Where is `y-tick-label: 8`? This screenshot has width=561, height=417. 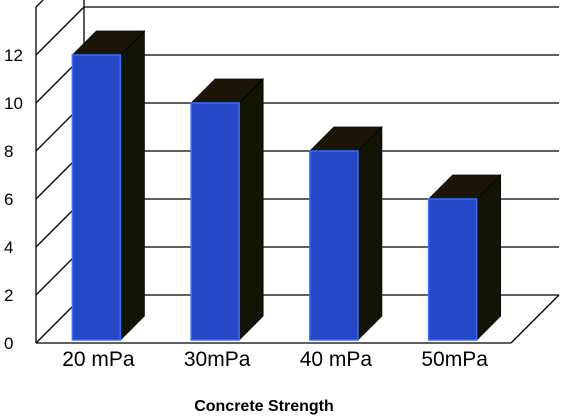
y-tick-label: 8 is located at coordinates (8, 151).